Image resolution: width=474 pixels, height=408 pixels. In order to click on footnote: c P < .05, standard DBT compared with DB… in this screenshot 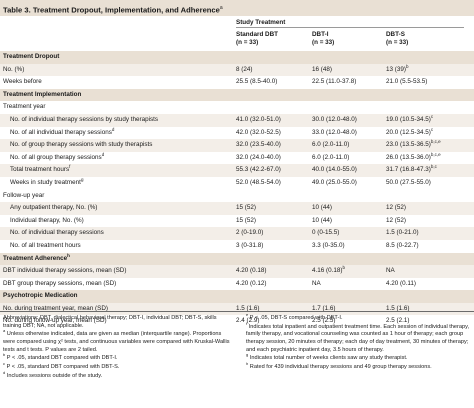, I will do `click(117, 367)`.